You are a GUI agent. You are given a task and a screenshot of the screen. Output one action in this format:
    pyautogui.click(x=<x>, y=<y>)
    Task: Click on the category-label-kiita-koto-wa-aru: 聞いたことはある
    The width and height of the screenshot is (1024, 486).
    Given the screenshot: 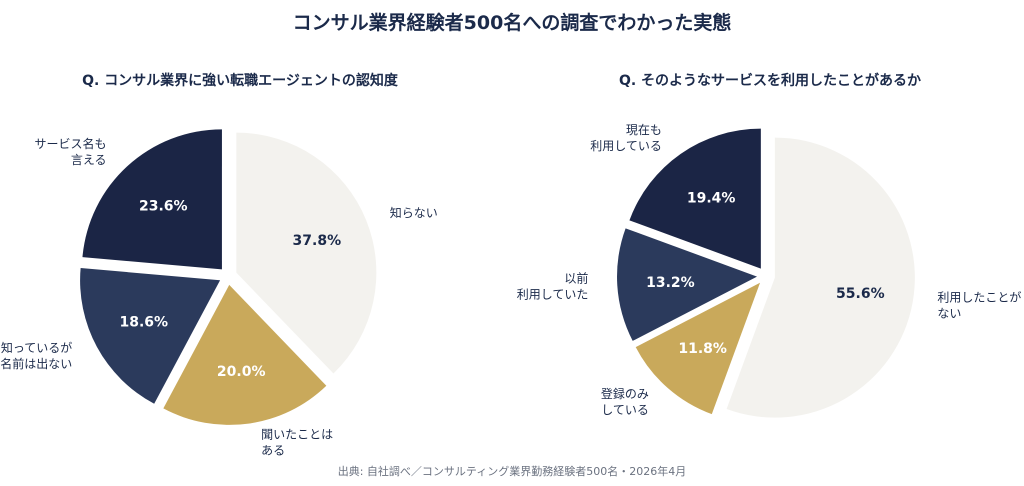 What is the action you would take?
    pyautogui.click(x=297, y=442)
    